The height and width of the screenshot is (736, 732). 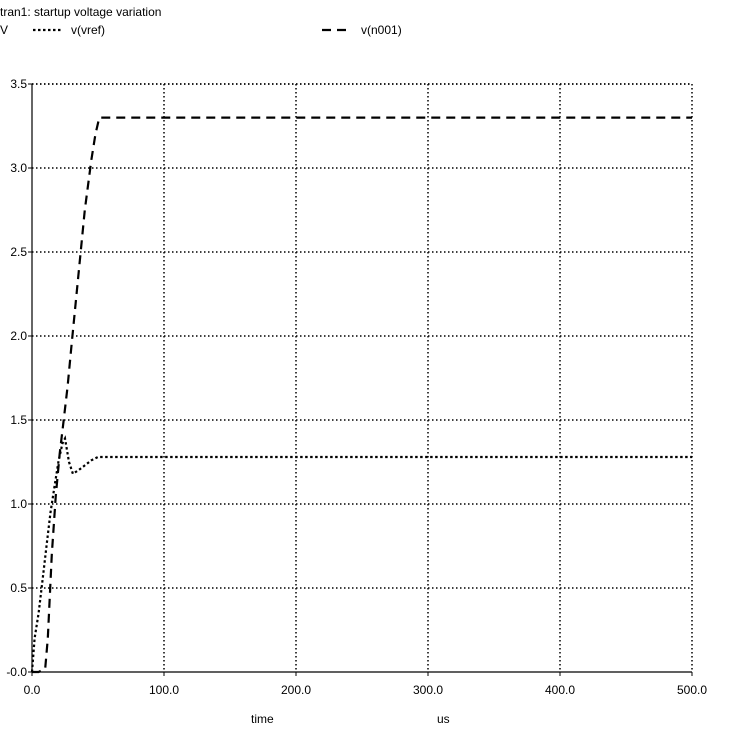 What do you see at coordinates (18, 504) in the screenshot?
I see `y-tick-label: 1.0` at bounding box center [18, 504].